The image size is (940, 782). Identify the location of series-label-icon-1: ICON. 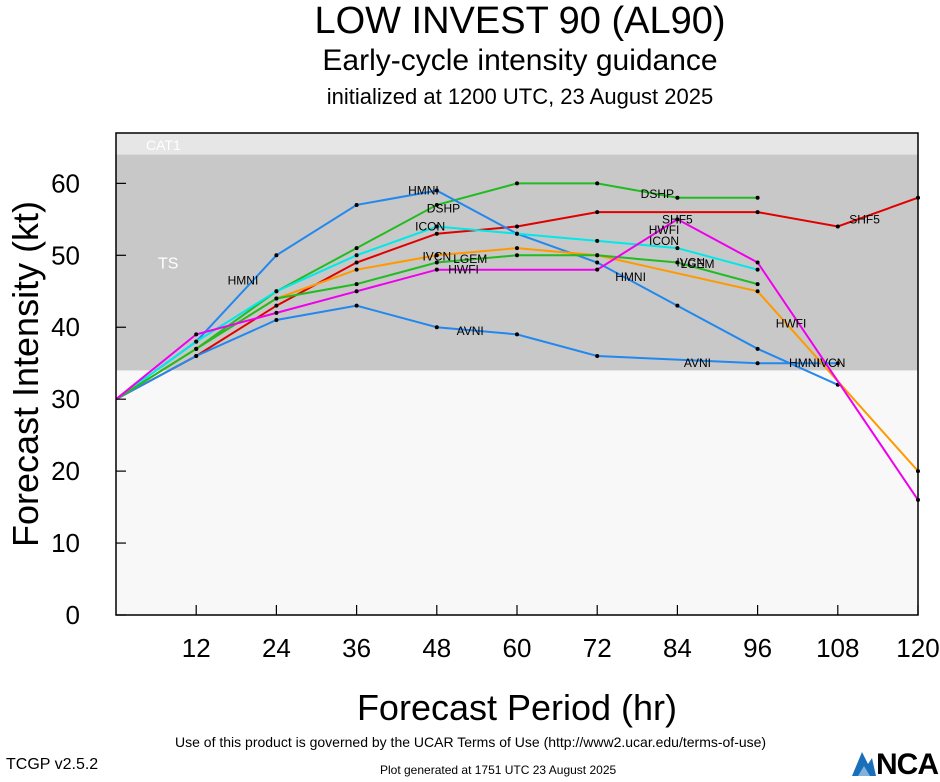
(430, 227).